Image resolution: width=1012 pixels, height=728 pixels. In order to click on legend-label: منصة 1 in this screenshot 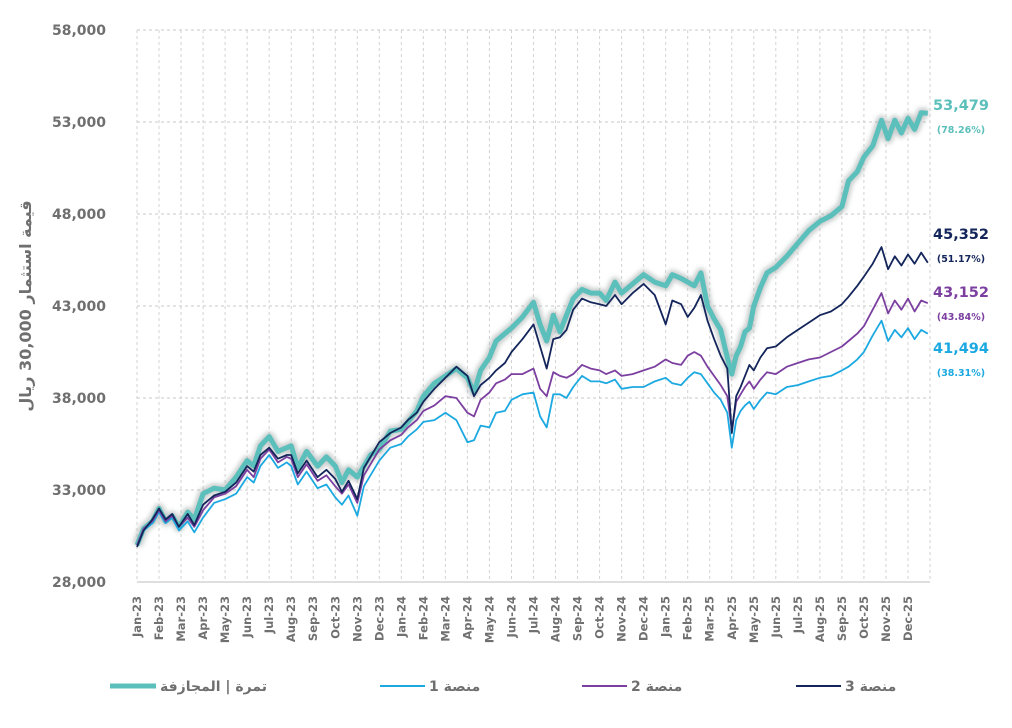, I will do `click(454, 687)`.